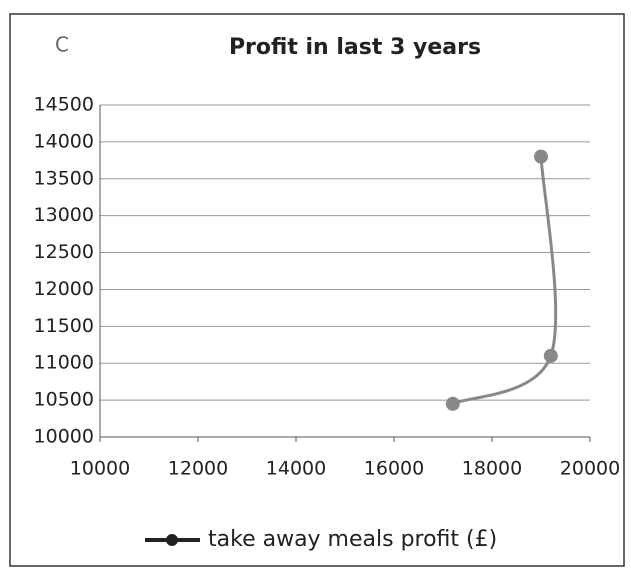 The height and width of the screenshot is (572, 631). Describe the element at coordinates (62, 45) in the screenshot. I see `panel-label: C` at that location.